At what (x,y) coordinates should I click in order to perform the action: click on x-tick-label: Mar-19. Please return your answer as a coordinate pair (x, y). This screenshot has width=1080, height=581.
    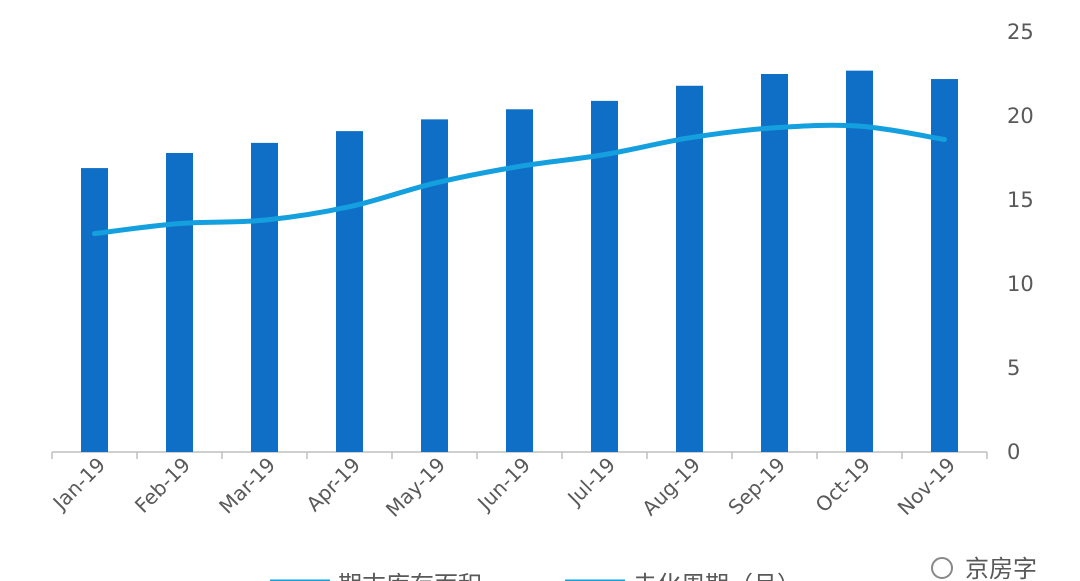
    Looking at the image, I should click on (247, 486).